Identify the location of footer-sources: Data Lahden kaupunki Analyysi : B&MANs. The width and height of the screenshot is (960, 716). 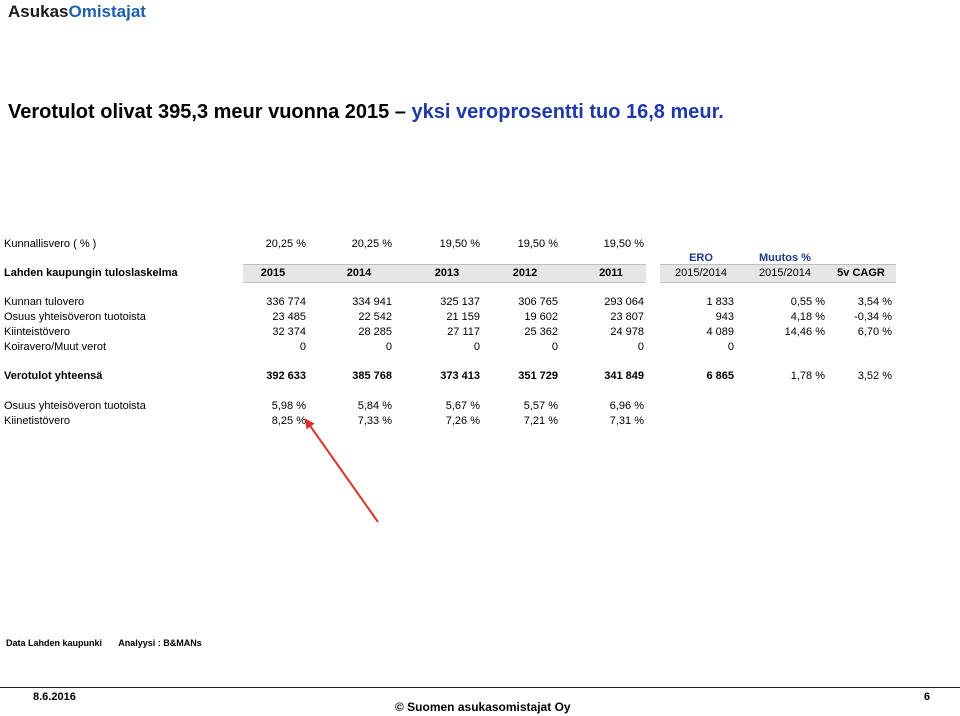
(111, 643).